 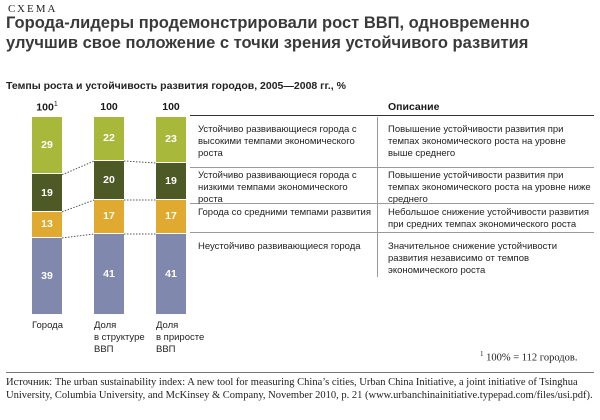 I want to click on stacked-bar-cities: 29 19 13 39, so click(x=47, y=216).